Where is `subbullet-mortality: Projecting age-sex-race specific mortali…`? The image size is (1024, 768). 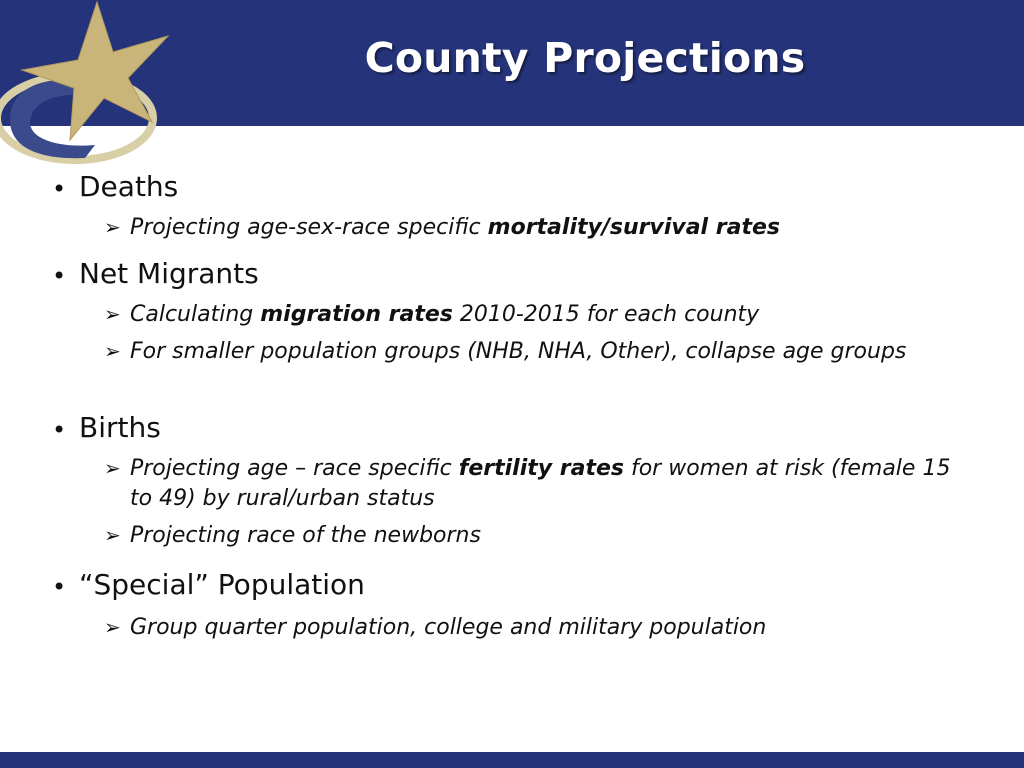 subbullet-mortality: Projecting age-sex-race specific mortali… is located at coordinates (455, 227).